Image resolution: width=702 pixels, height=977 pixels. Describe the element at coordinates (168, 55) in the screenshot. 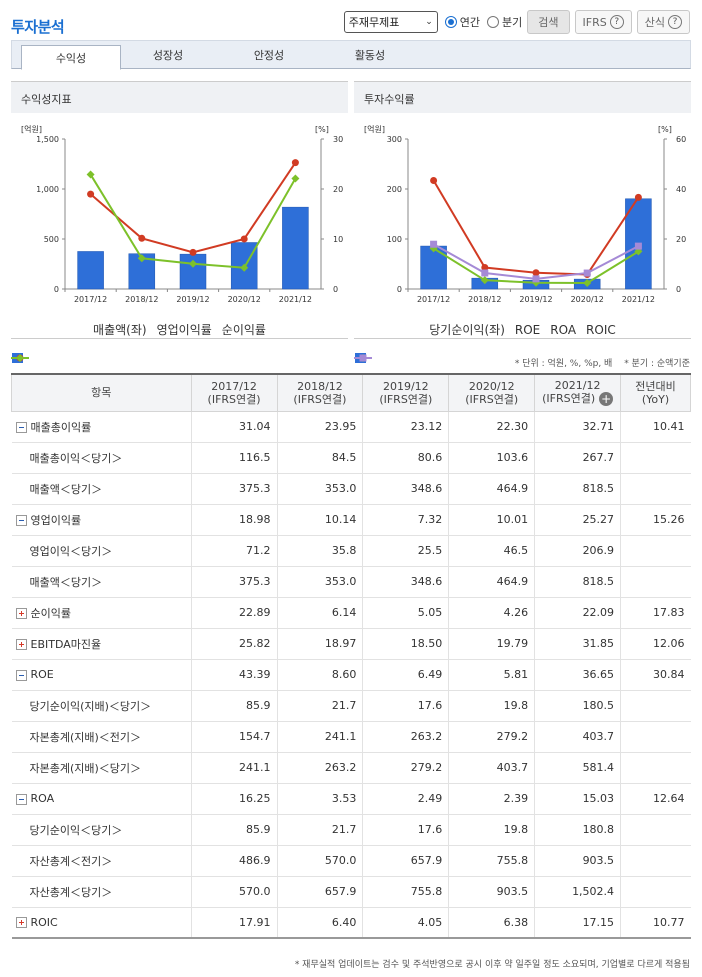

I see `tab-growth: 성장성` at that location.